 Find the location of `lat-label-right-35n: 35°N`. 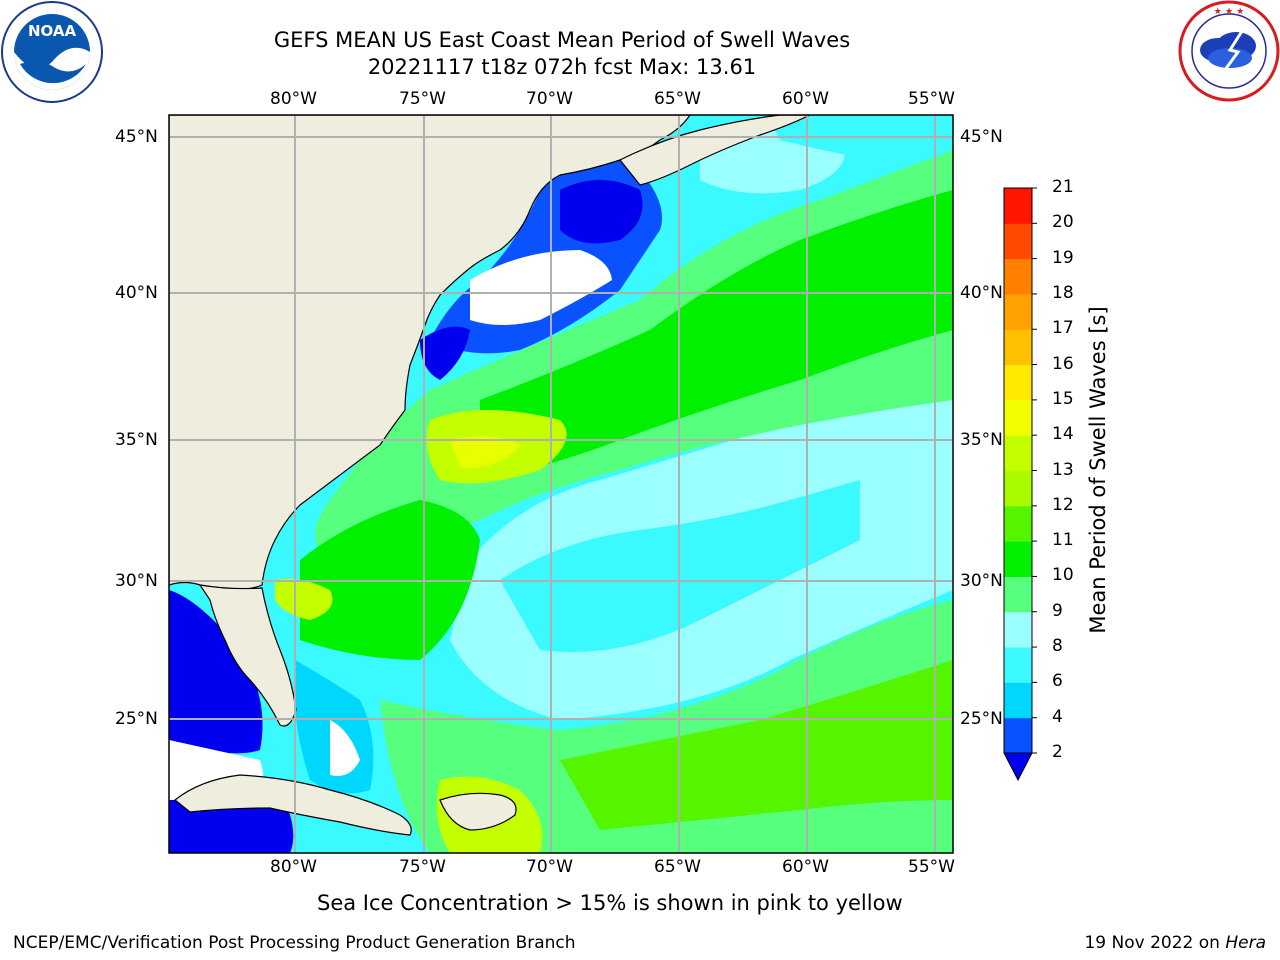

lat-label-right-35n: 35°N is located at coordinates (981, 440).